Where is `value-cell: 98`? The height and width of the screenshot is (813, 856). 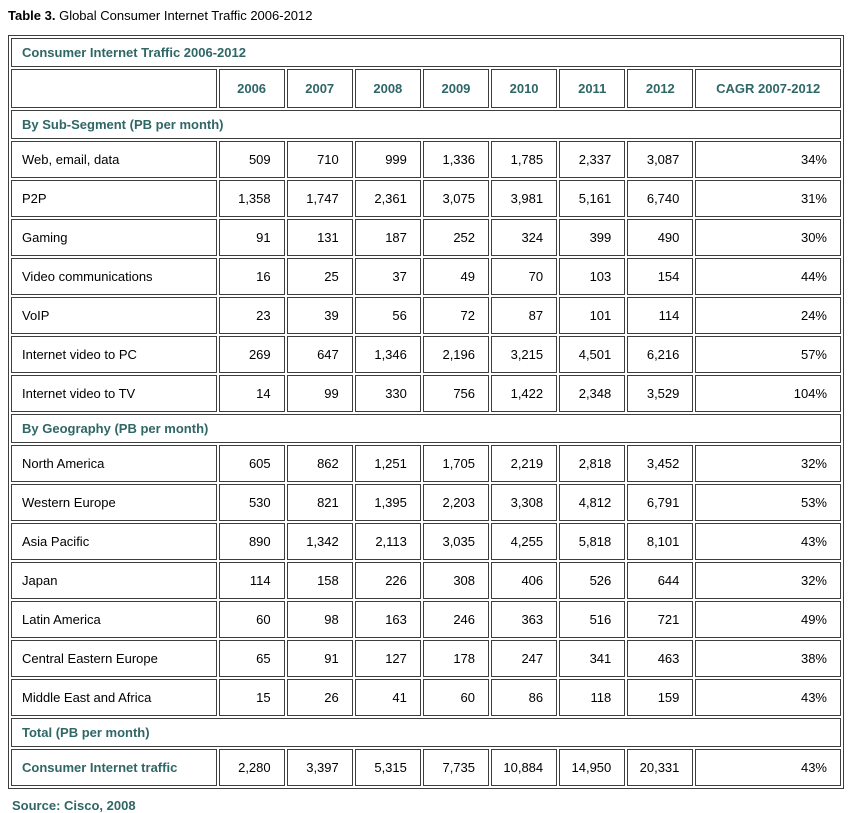
value-cell: 98 is located at coordinates (319, 619).